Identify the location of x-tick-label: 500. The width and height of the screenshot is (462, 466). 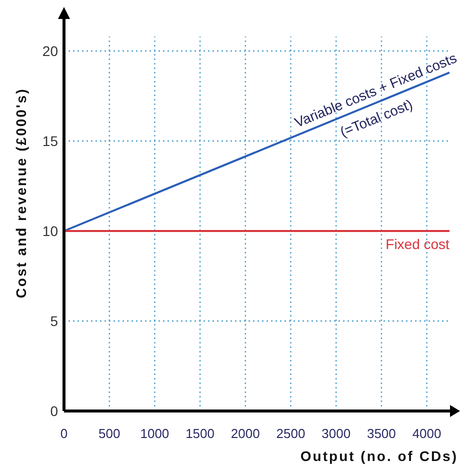
(109, 433).